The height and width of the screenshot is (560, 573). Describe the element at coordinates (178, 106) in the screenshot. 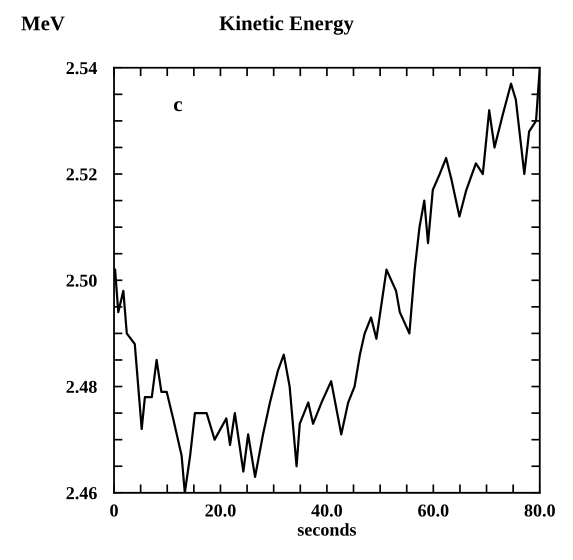

I see `annotation: c` at that location.